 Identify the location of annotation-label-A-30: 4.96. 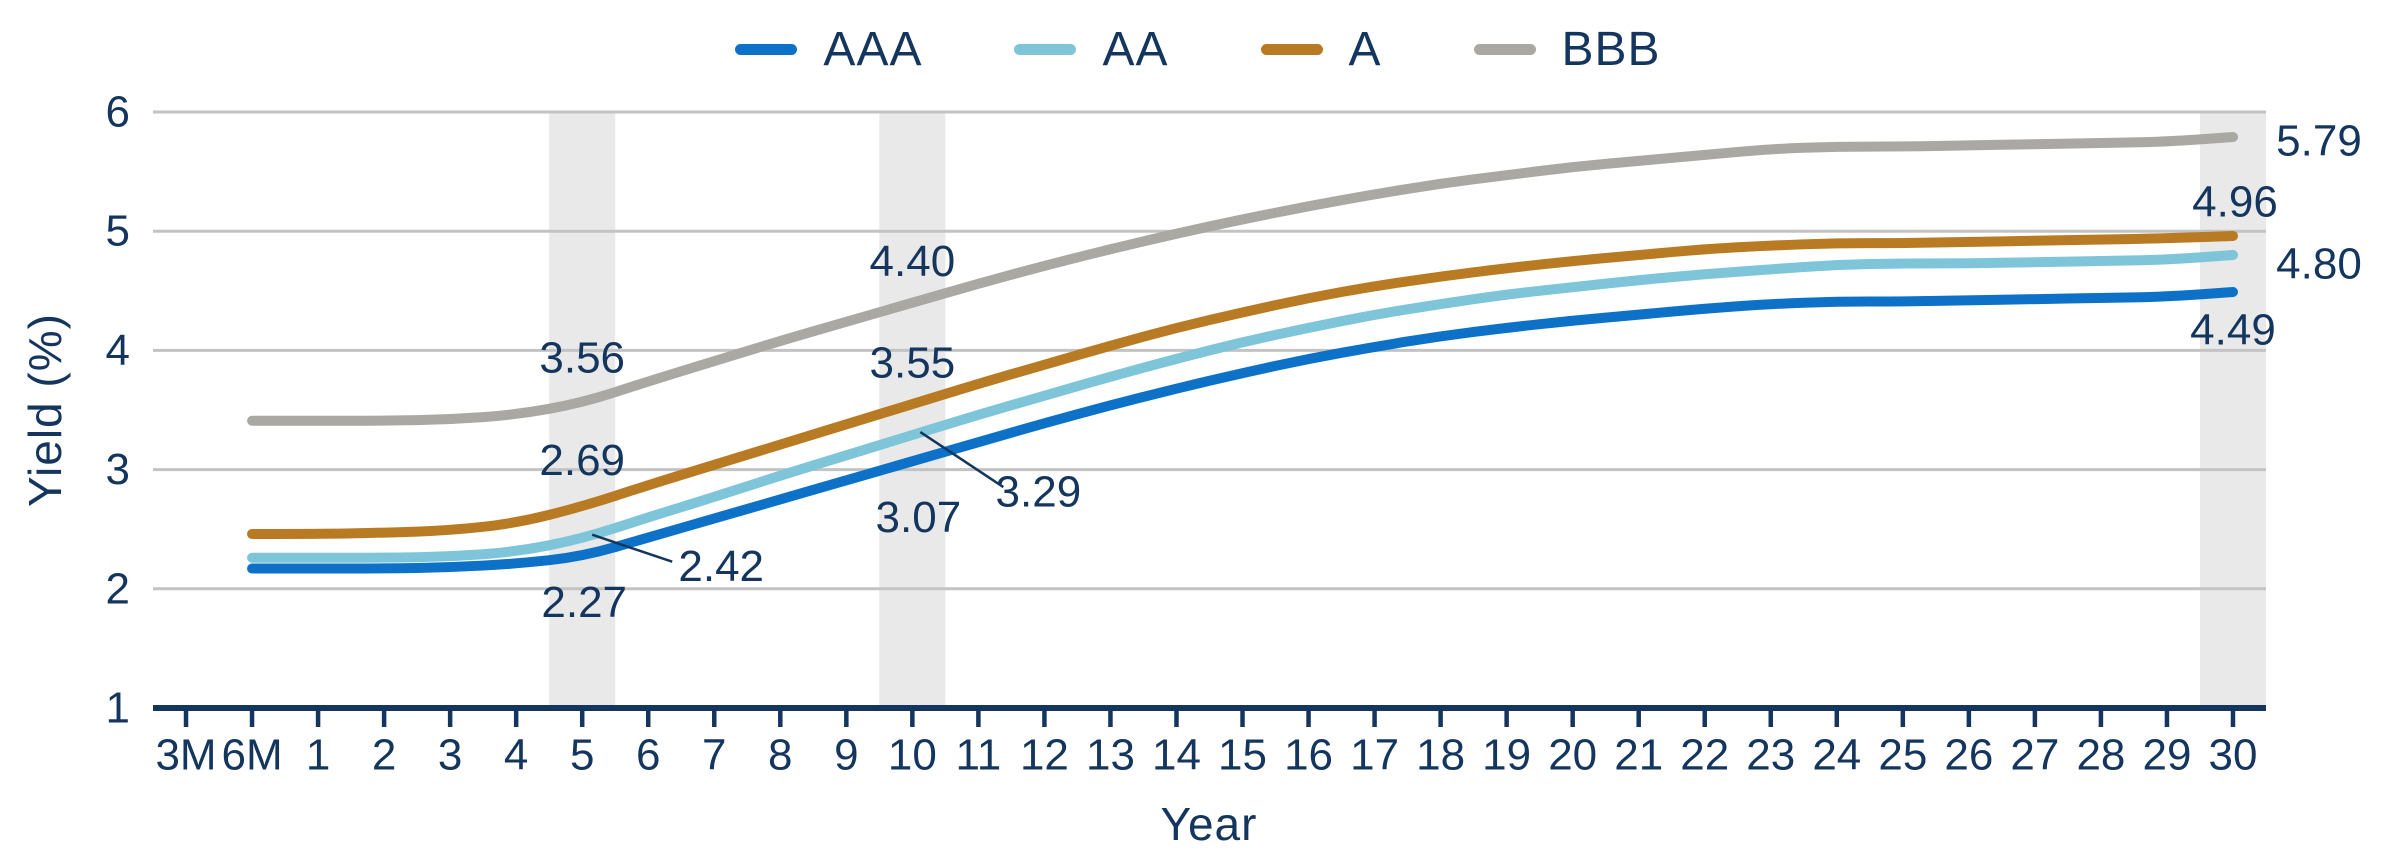
(2235, 201).